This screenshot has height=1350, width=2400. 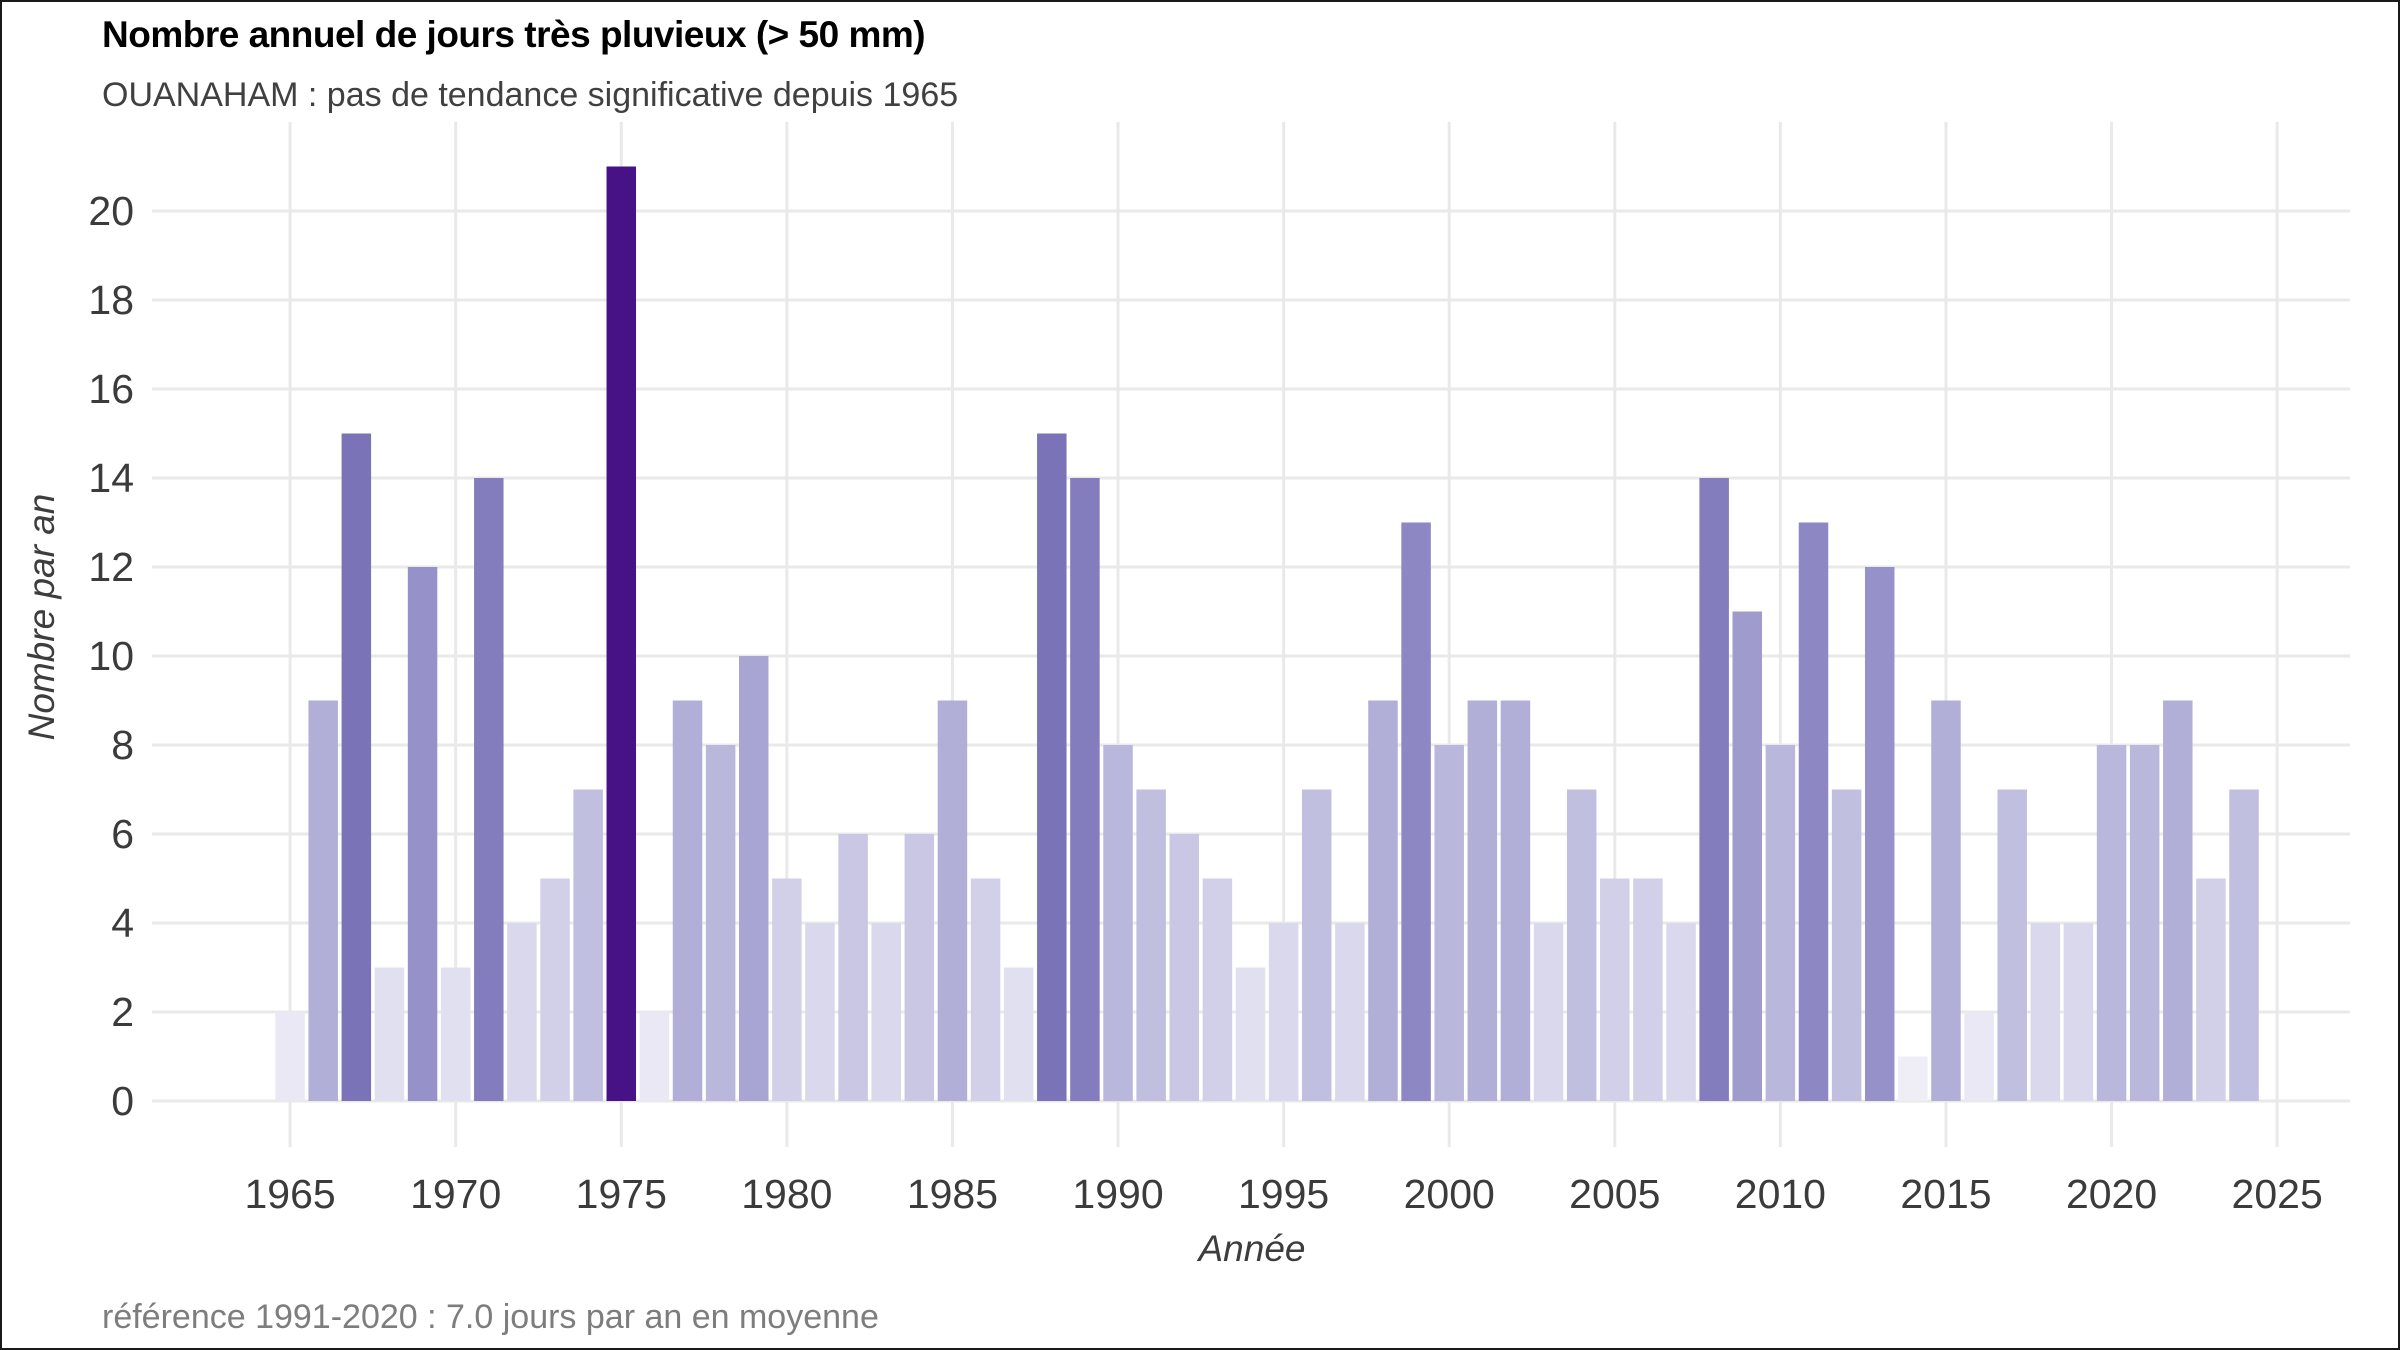 What do you see at coordinates (1052, 767) in the screenshot?
I see `bar-1988` at bounding box center [1052, 767].